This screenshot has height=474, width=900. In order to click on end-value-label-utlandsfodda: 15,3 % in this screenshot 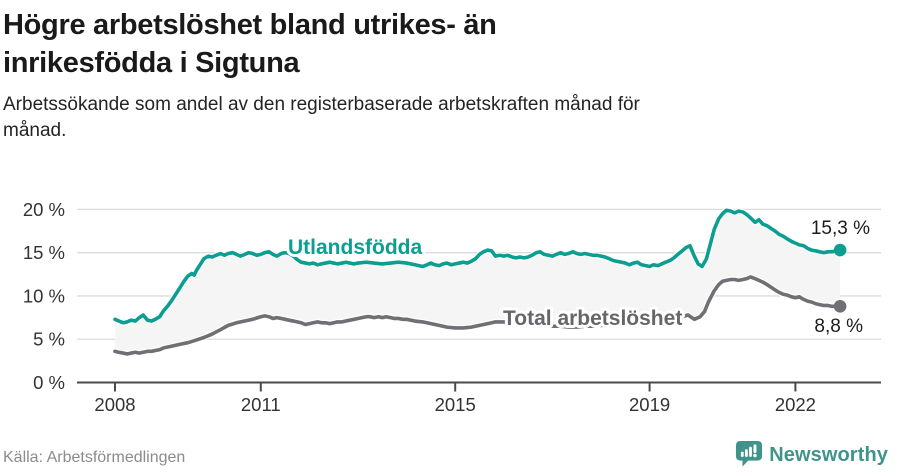, I will do `click(840, 228)`.